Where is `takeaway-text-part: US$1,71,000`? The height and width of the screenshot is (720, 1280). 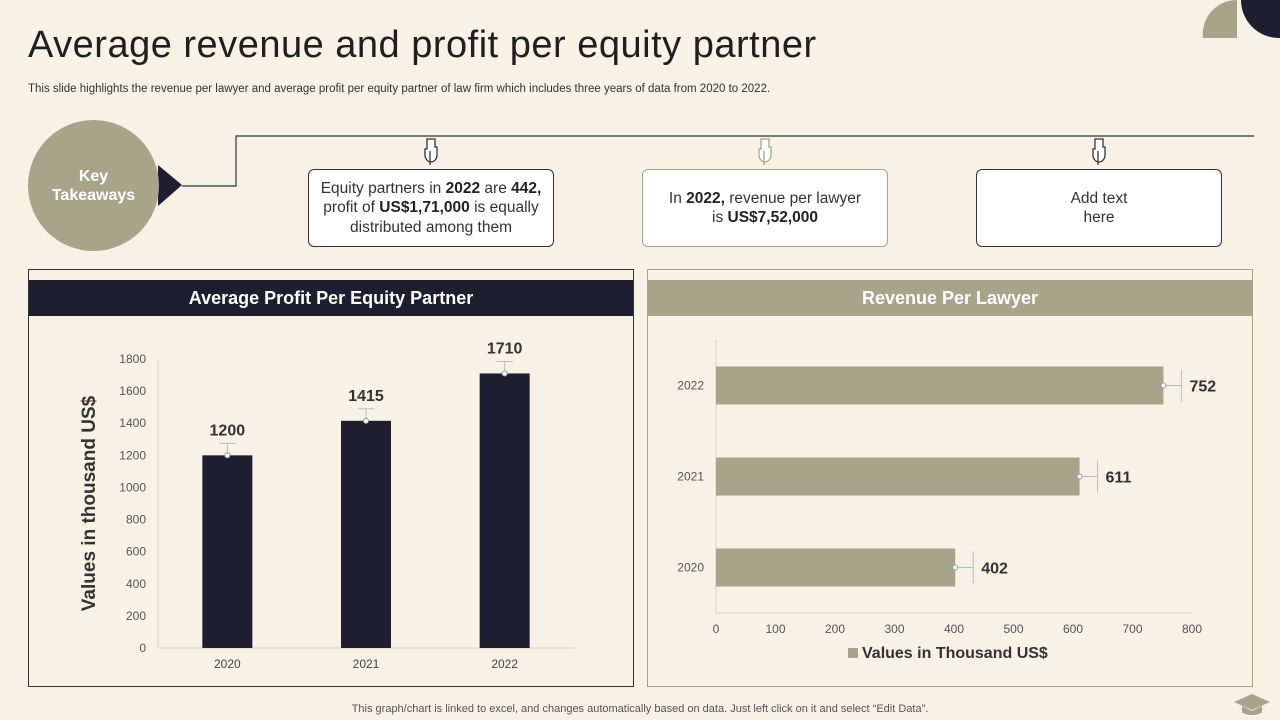
takeaway-text-part: US$1,71,000 is located at coordinates (424, 208).